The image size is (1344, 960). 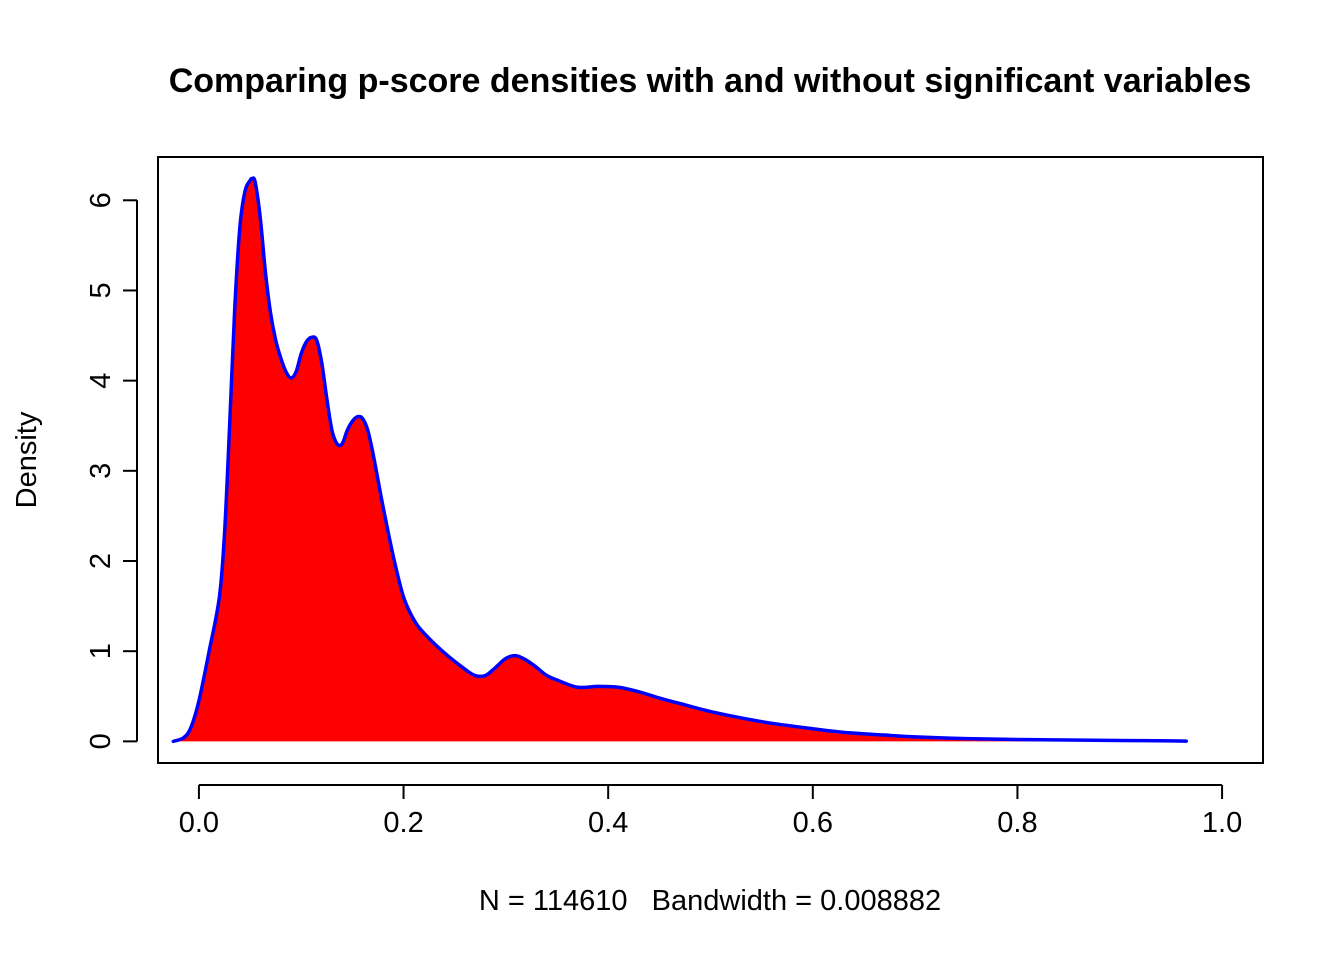 I want to click on y-tick-label: 0, so click(x=101, y=741).